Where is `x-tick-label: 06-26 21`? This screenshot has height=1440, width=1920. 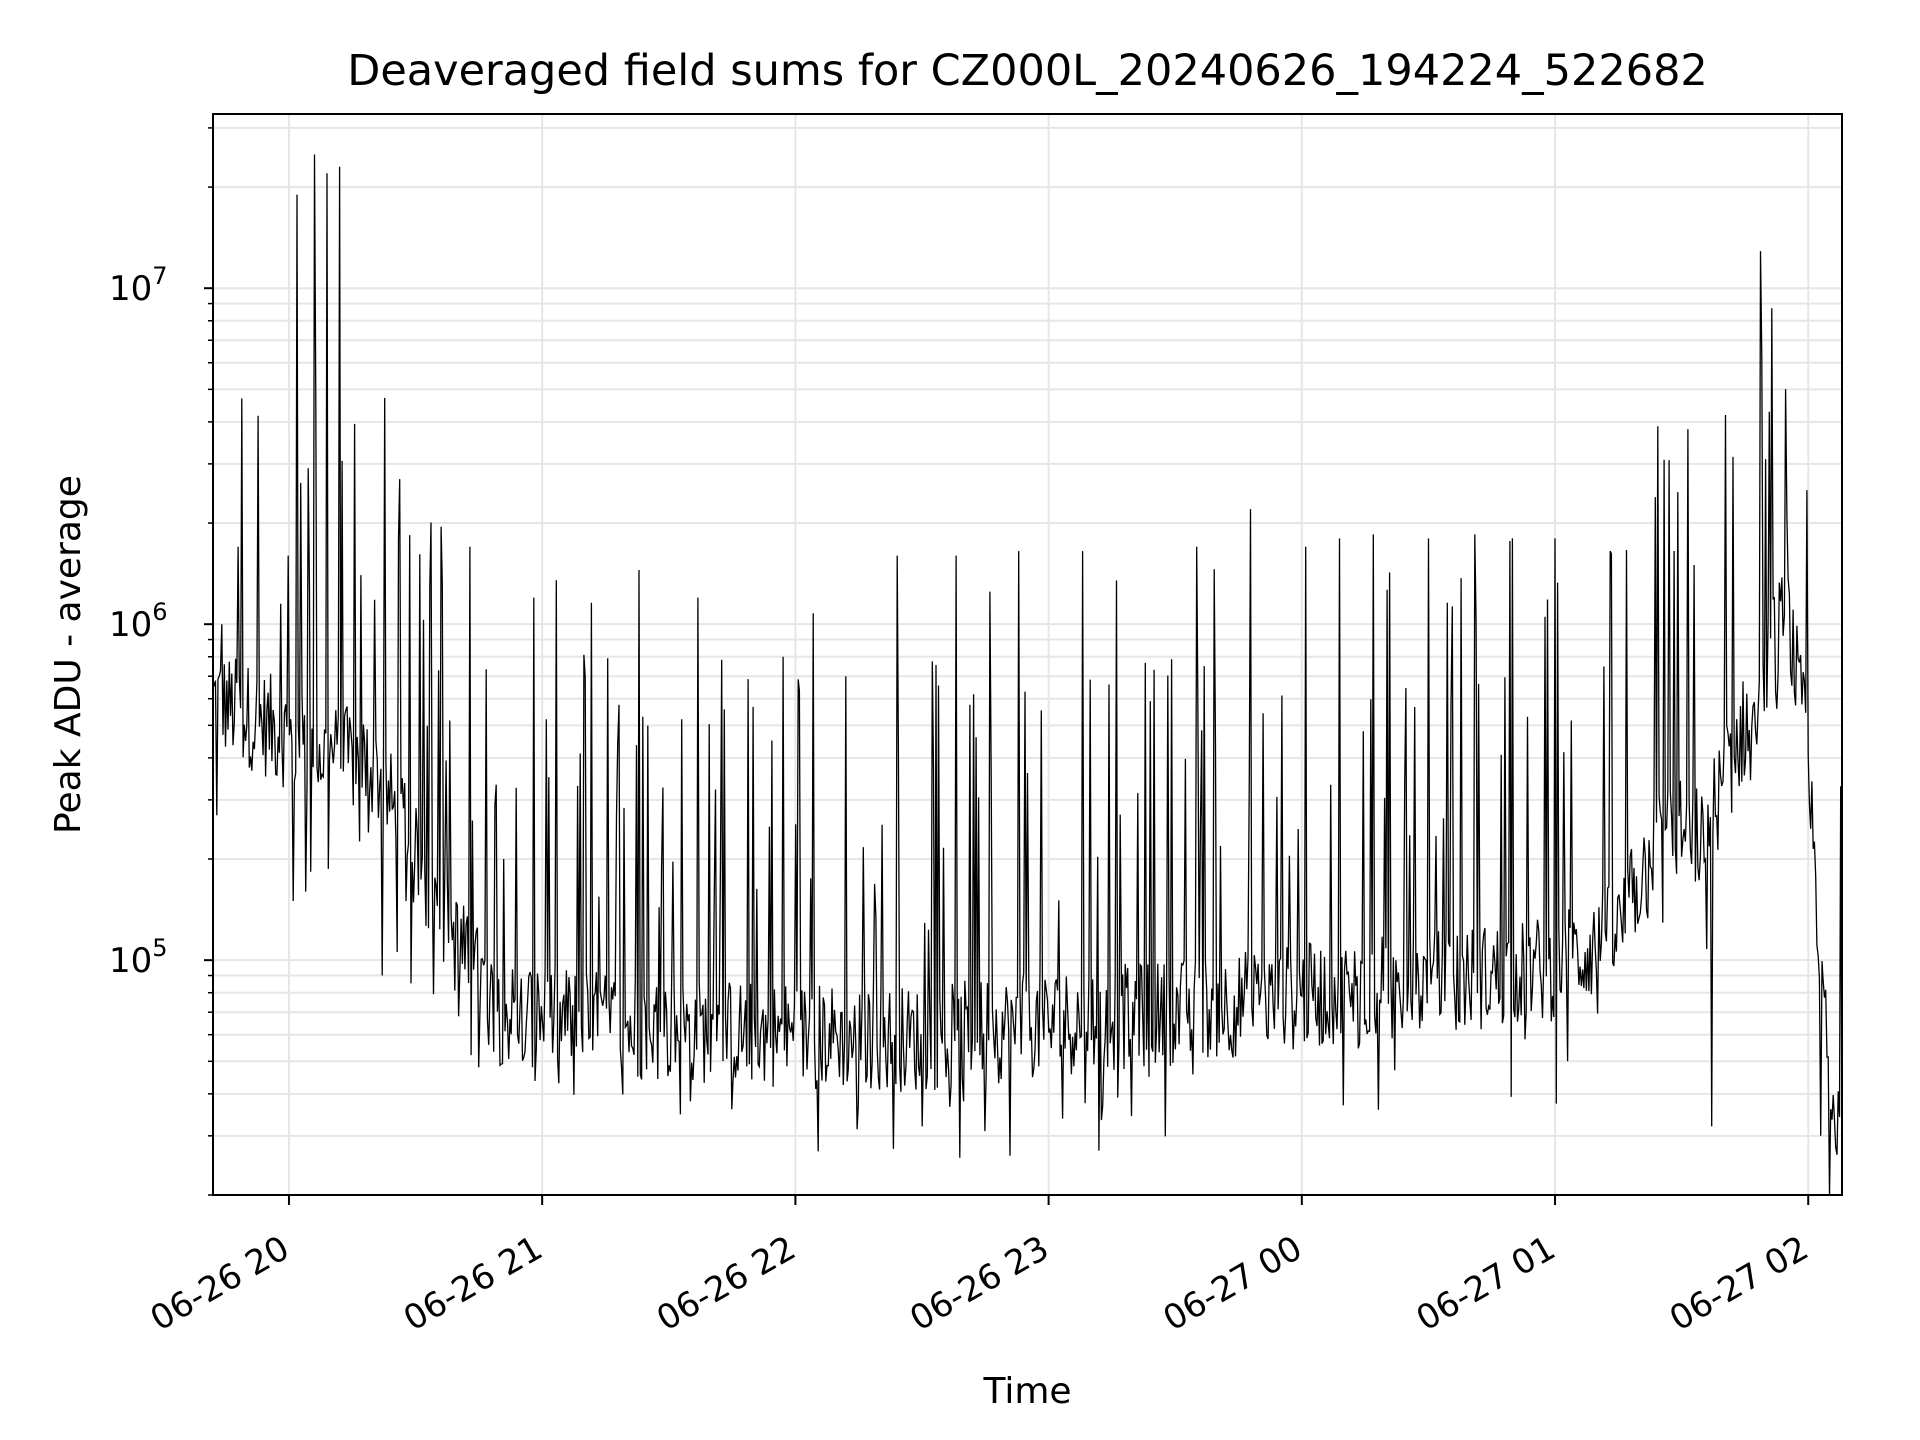
x-tick-label: 06-26 21 is located at coordinates (473, 1283).